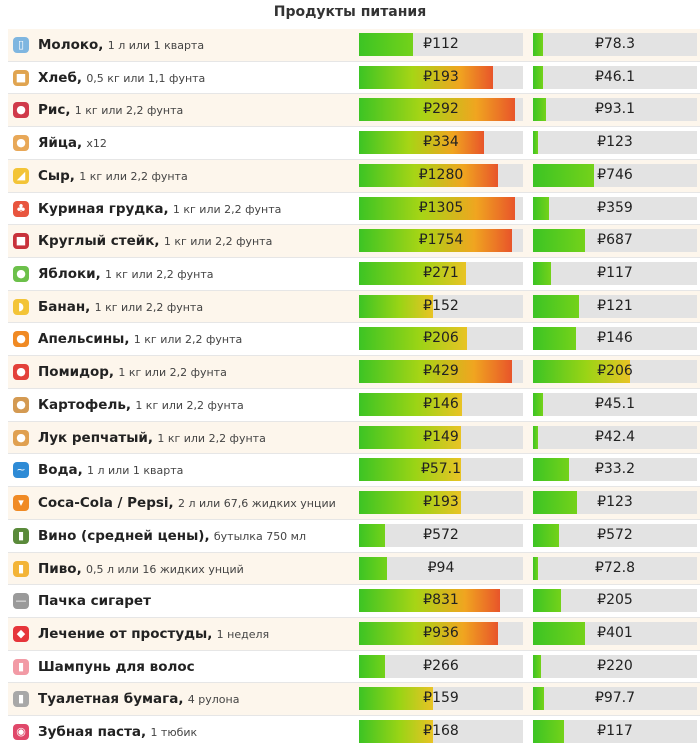 The height and width of the screenshot is (745, 700). I want to click on price-bar-1: ₽266, so click(441, 666).